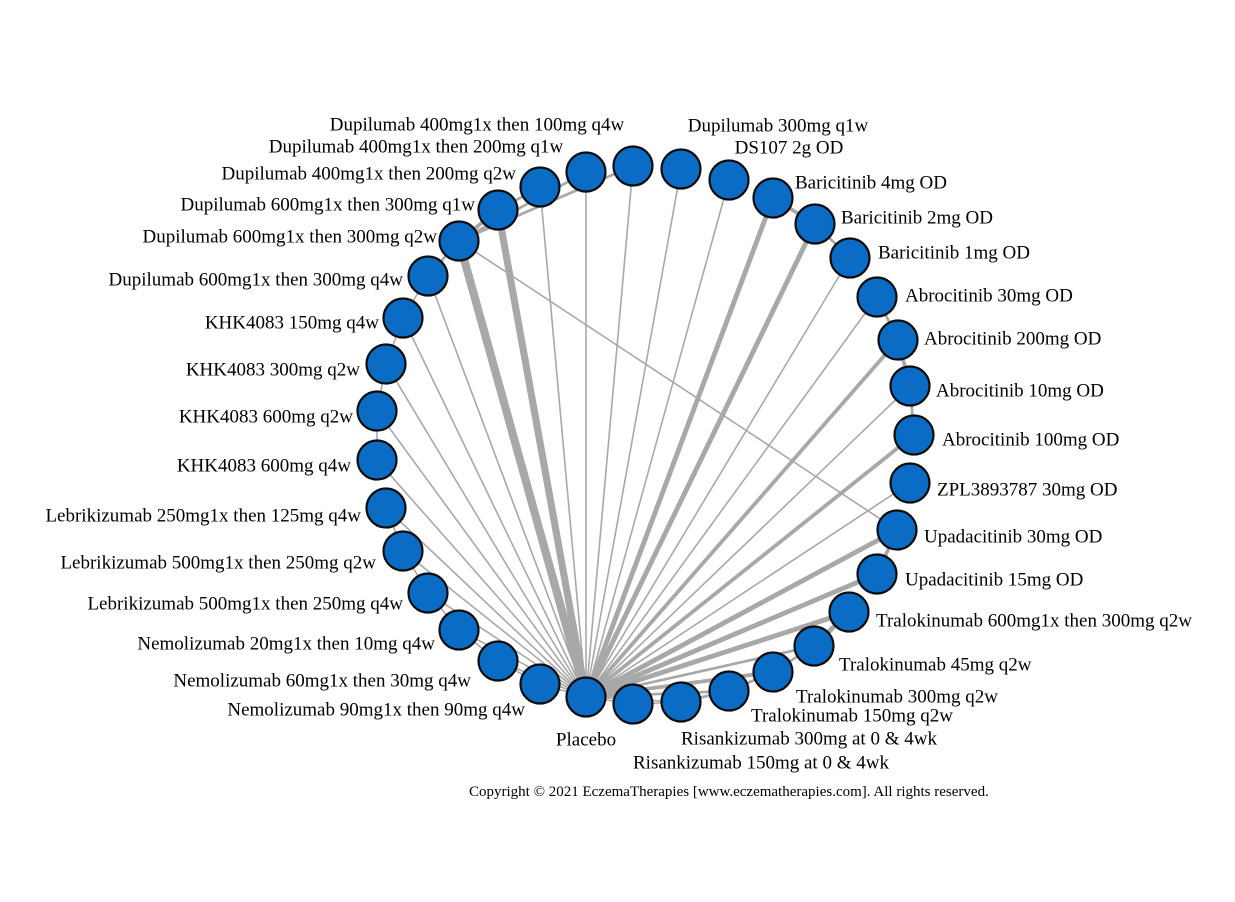 This screenshot has width=1235, height=902. What do you see at coordinates (773, 198) in the screenshot?
I see `node-bari4` at bounding box center [773, 198].